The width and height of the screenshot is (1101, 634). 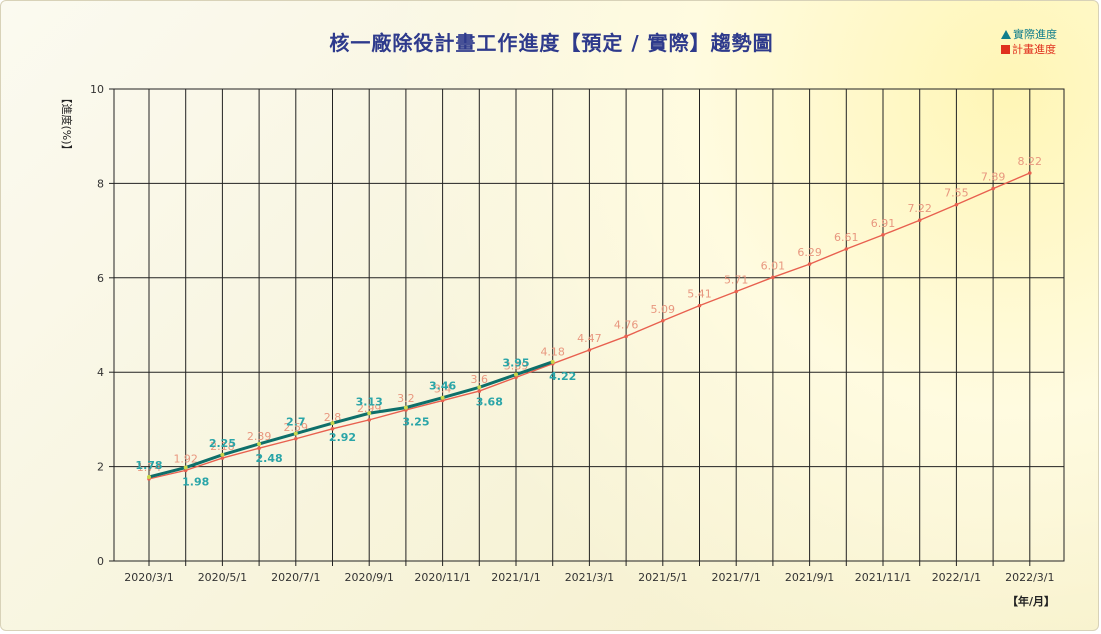 I want to click on plan-data-label: 3.4, so click(x=443, y=389).